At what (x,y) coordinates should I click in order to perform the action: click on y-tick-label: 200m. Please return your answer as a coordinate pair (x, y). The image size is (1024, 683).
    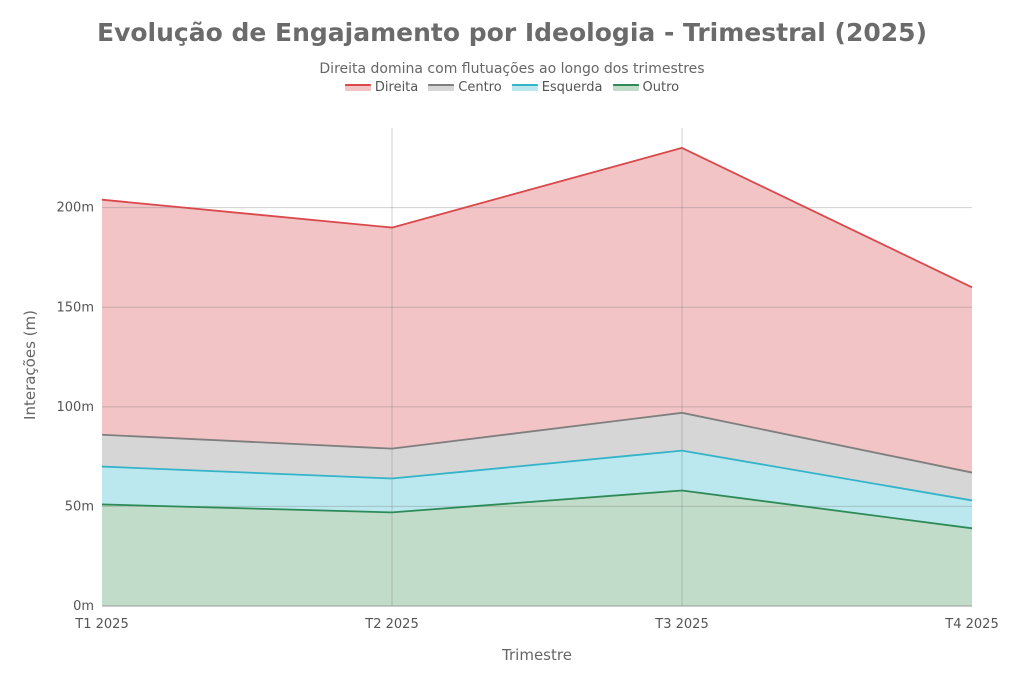
    Looking at the image, I should click on (75, 208).